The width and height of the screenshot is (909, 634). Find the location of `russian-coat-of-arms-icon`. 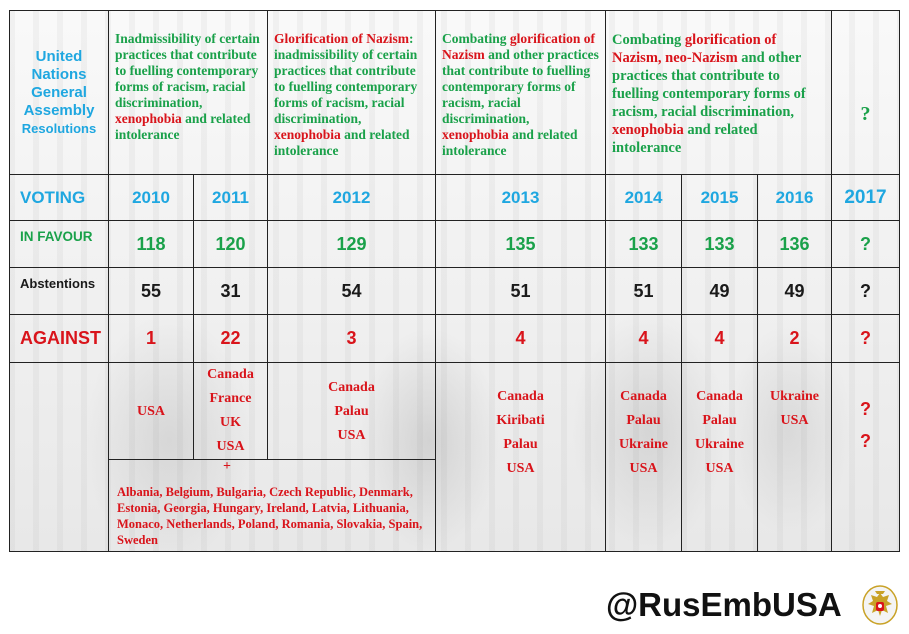

russian-coat-of-arms-icon is located at coordinates (880, 605).